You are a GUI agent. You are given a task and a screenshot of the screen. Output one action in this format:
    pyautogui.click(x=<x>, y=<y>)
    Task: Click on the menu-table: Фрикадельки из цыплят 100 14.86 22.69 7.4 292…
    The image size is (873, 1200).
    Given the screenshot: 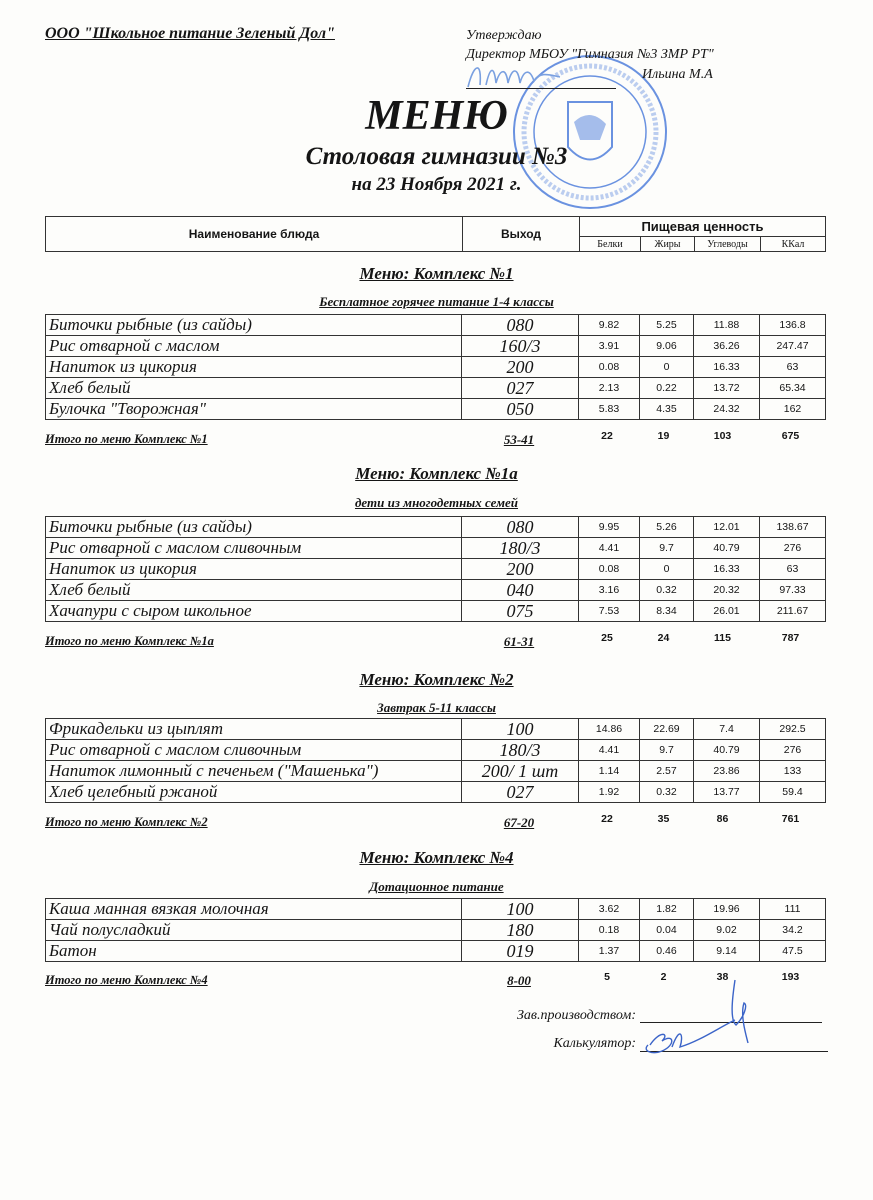 What is the action you would take?
    pyautogui.click(x=435, y=760)
    